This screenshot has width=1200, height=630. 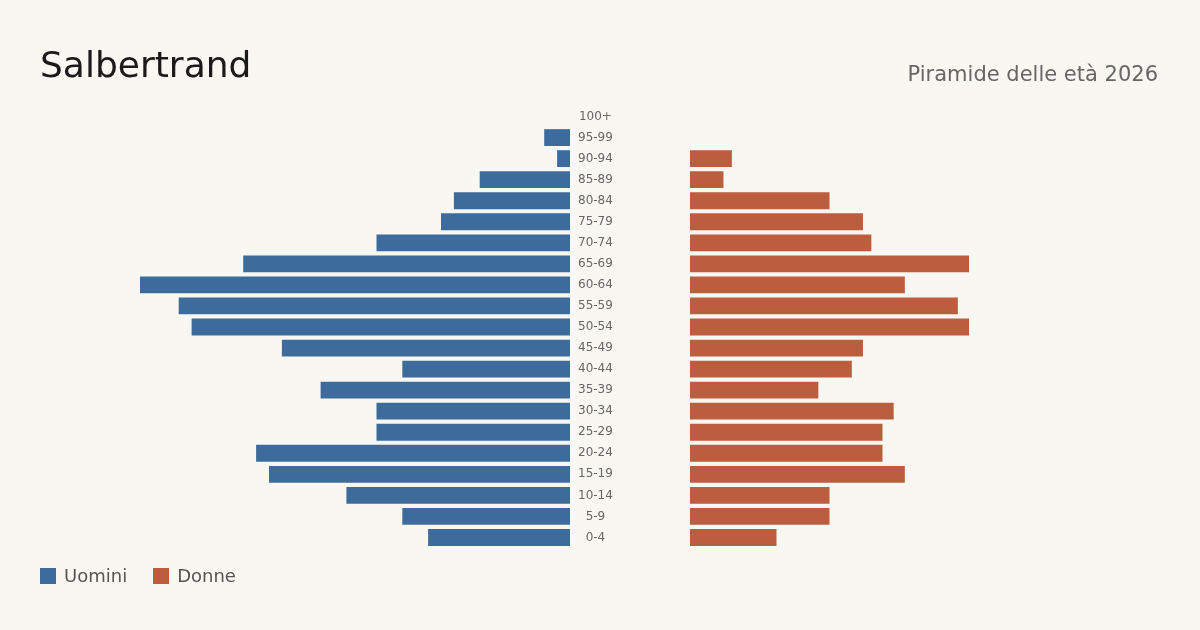 I want to click on y-tick-label: 85-89, so click(x=595, y=178).